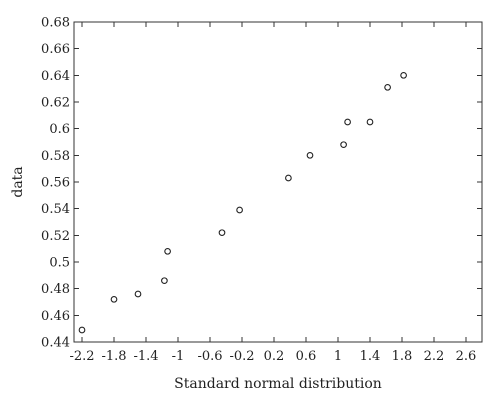  What do you see at coordinates (370, 356) in the screenshot?
I see `x-tick-label: 1.4` at bounding box center [370, 356].